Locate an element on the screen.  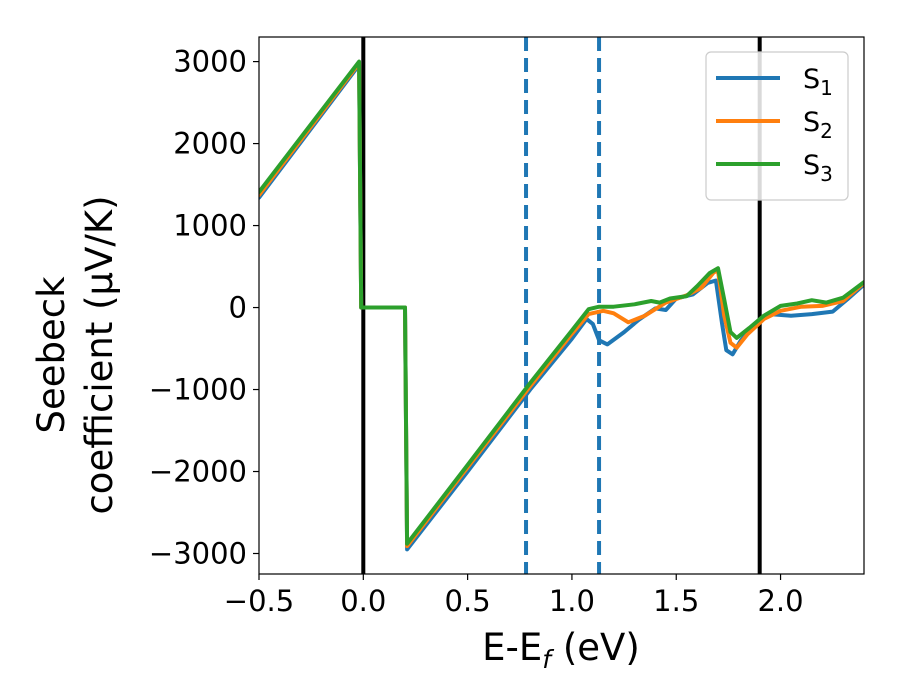
y-tick-label: 3000 is located at coordinates (210, 62).